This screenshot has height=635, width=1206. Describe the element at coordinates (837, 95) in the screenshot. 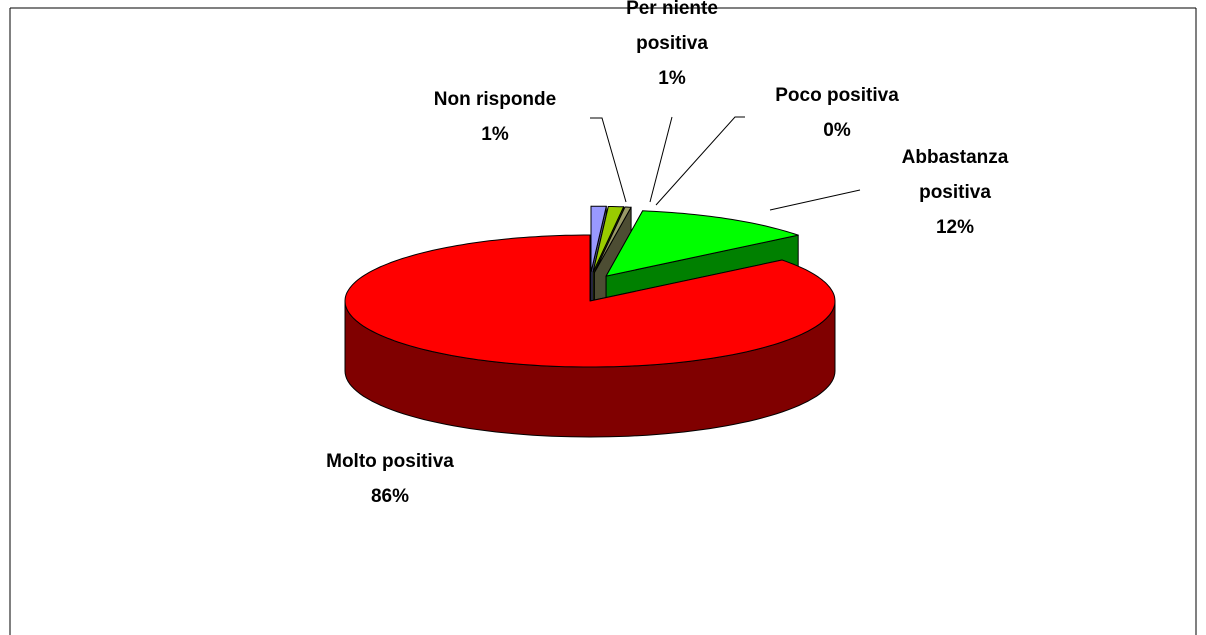

I see `category-label: Poco positiva` at that location.